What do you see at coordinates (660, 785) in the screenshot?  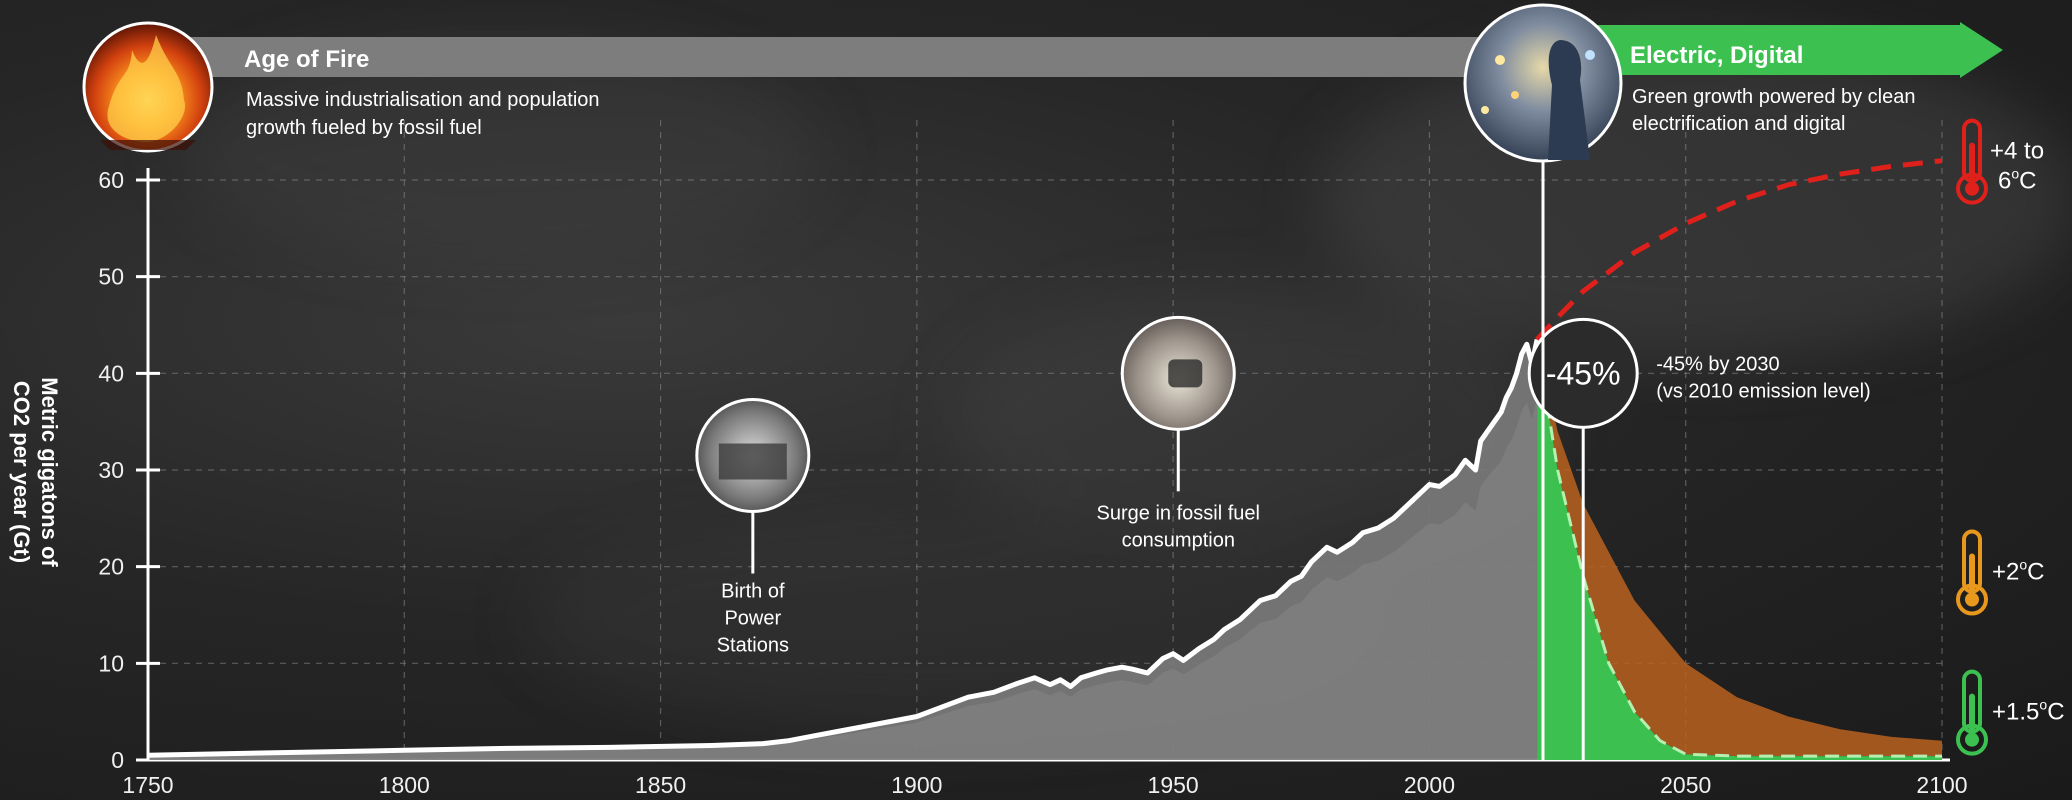 I see `x-tick-label: 1850` at bounding box center [660, 785].